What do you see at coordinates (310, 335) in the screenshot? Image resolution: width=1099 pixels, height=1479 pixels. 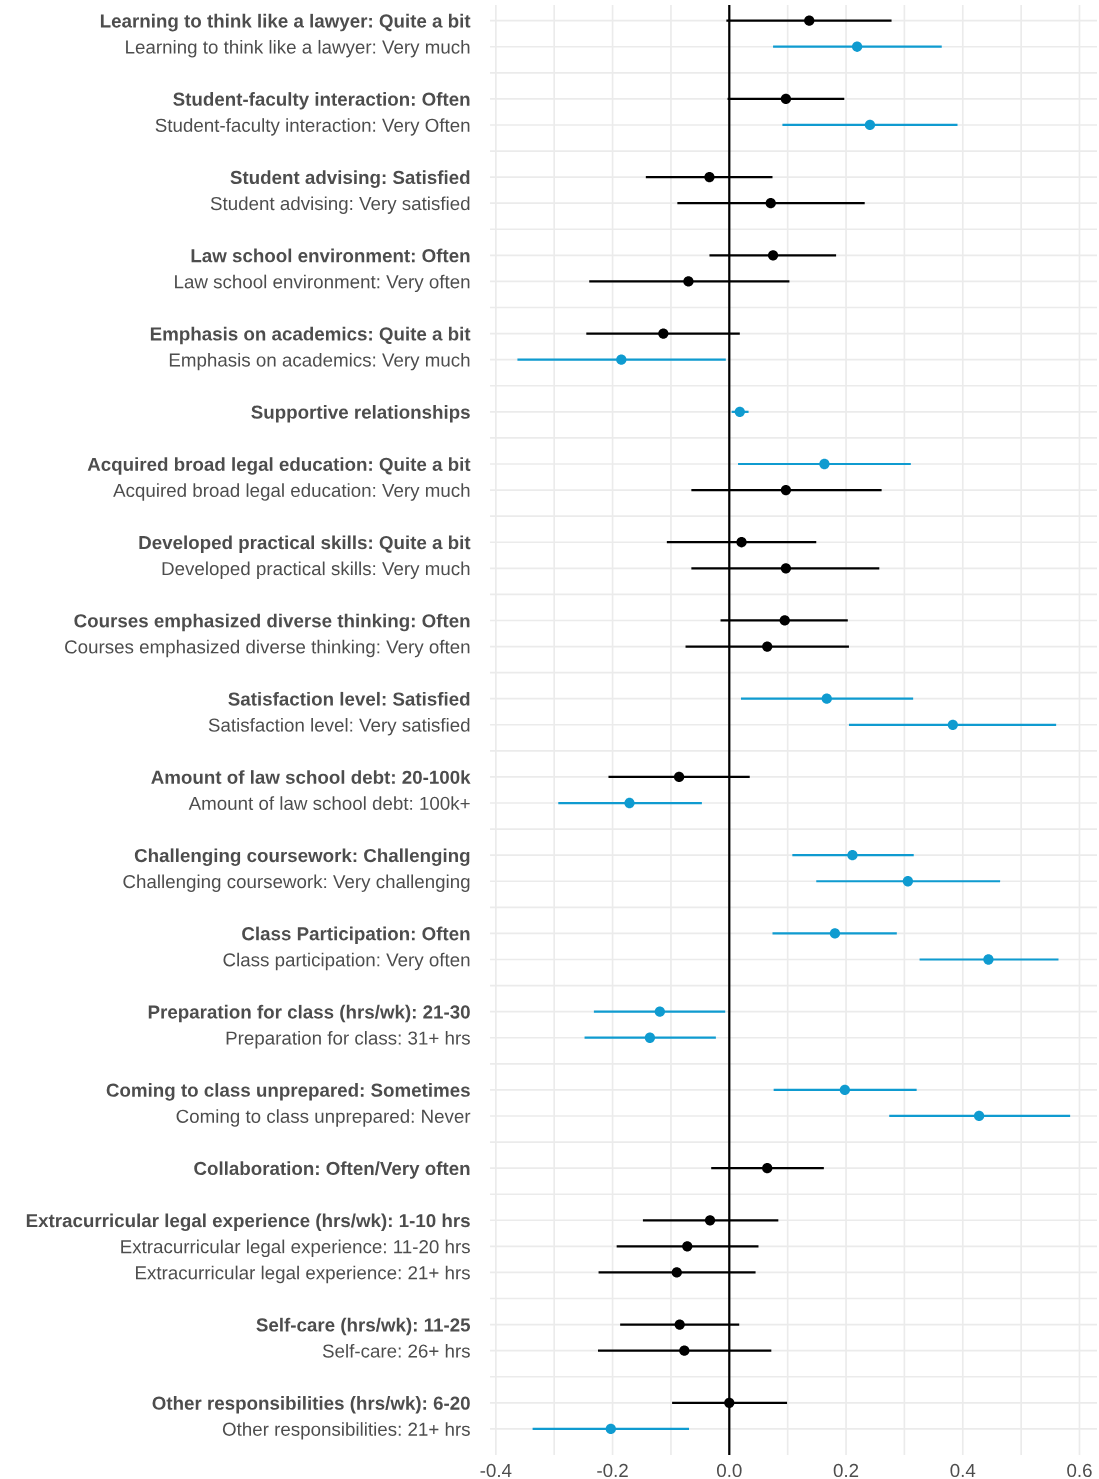 I see `y-tick-label: Emphasis on academics: Quite a bit` at bounding box center [310, 335].